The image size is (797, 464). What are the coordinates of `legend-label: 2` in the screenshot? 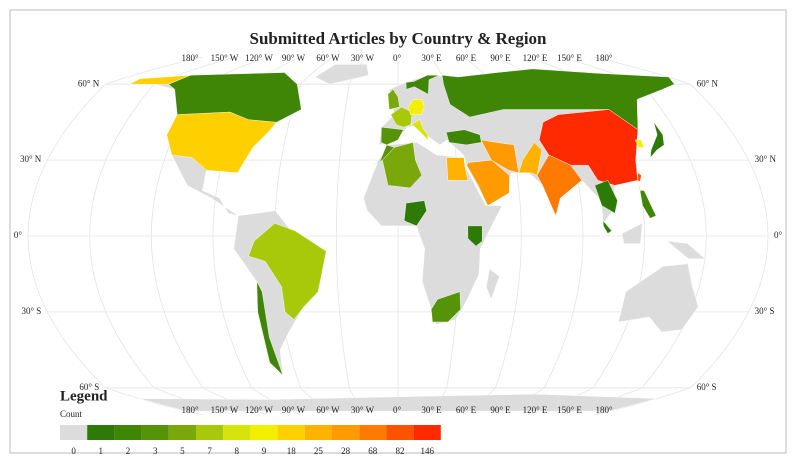 It's located at (128, 451).